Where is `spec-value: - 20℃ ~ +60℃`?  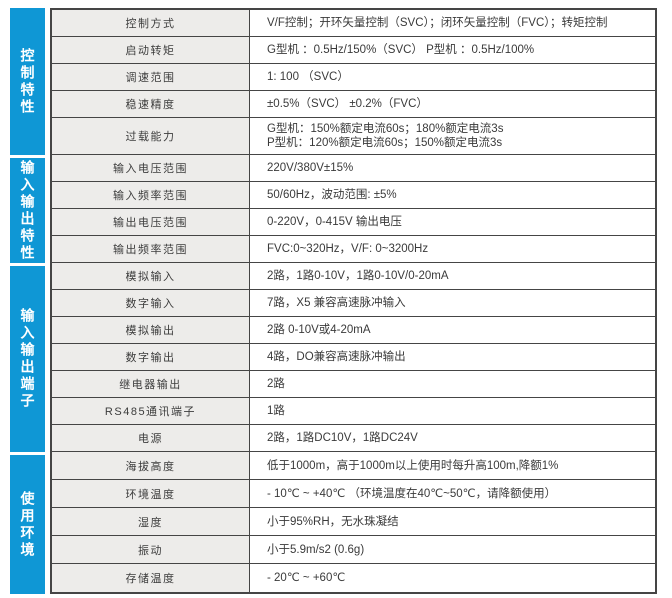
spec-value: - 20℃ ~ +60℃ is located at coordinates (306, 578).